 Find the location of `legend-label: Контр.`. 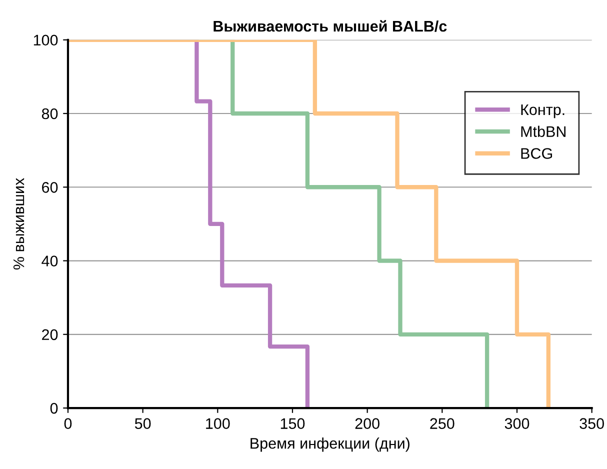

legend-label: Контр. is located at coordinates (542, 111).